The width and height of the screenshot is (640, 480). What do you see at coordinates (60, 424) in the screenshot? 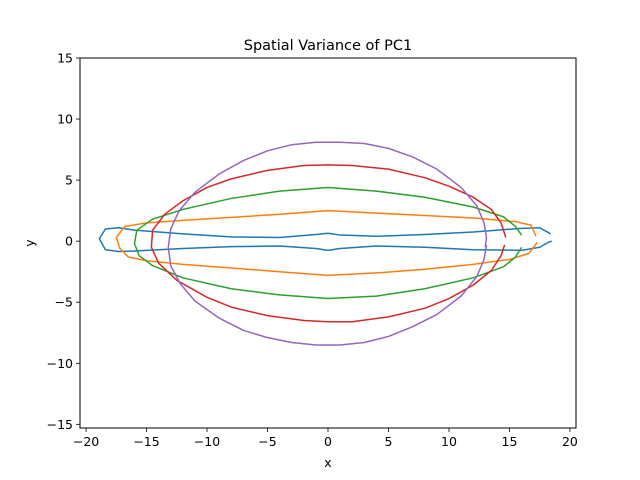
I see `y-tick-label: −15` at bounding box center [60, 424].